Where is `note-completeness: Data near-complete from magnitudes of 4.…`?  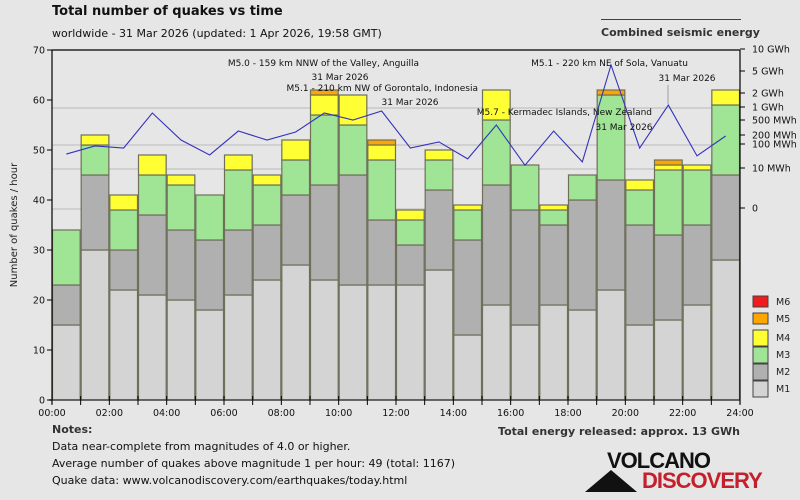
note-completeness: Data near-complete from magnitudes of 4.… is located at coordinates (201, 446).